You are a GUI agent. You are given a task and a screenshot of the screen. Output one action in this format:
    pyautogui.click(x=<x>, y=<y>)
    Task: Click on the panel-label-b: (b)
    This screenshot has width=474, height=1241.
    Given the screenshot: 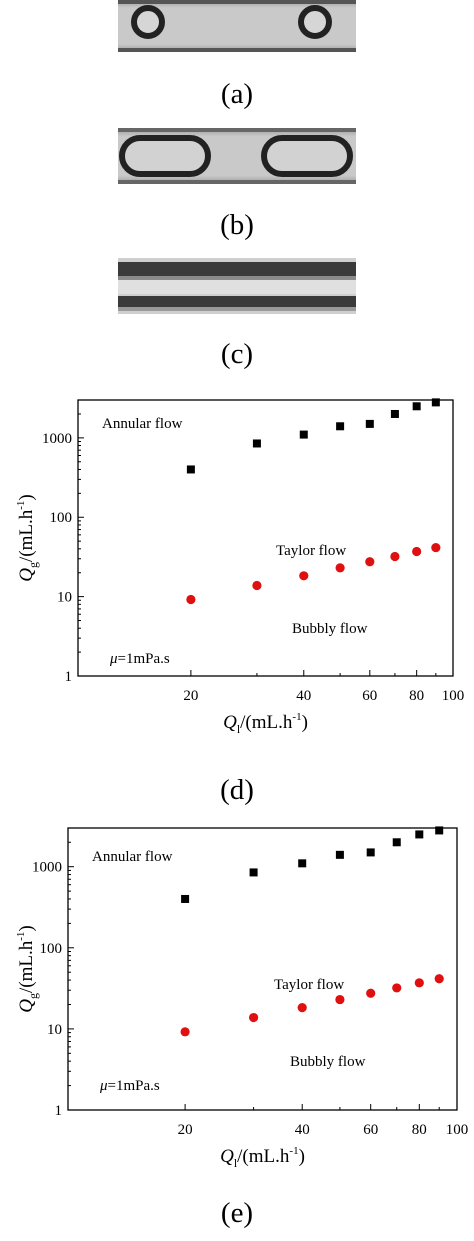 What is the action you would take?
    pyautogui.click(x=237, y=225)
    